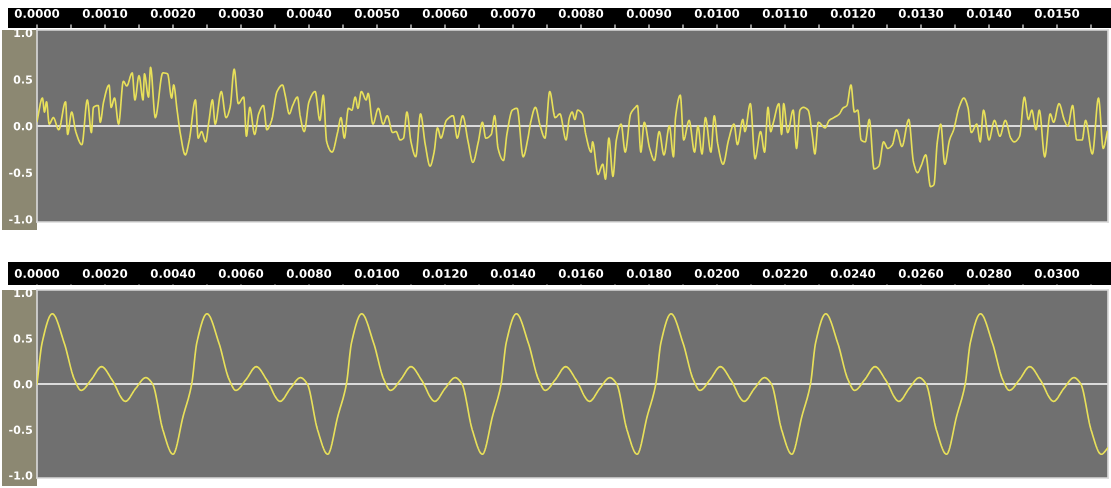 The image size is (1111, 488). What do you see at coordinates (1057, 13) in the screenshot?
I see `x-tick-label: 0.0150` at bounding box center [1057, 13].